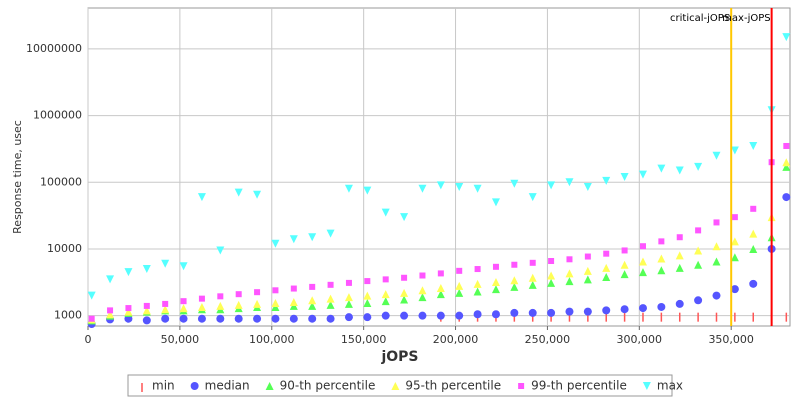  Describe the element at coordinates (456, 339) in the screenshot. I see `x-tick-label: 200,000` at that location.